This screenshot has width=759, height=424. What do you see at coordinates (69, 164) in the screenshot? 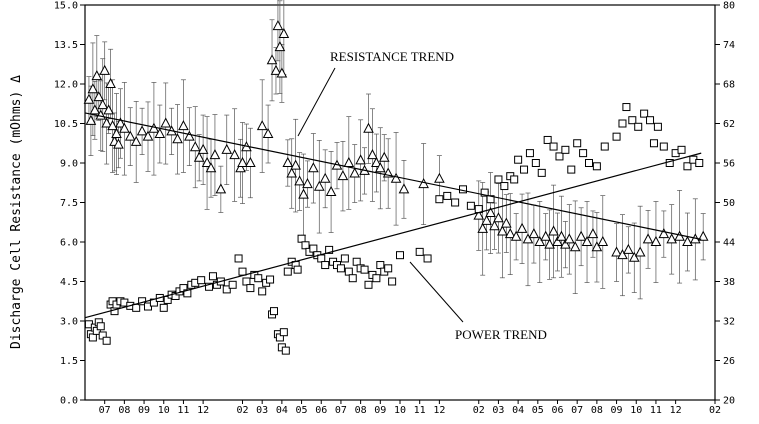
I see `y-tick-label: 9.0` at bounding box center [69, 164].